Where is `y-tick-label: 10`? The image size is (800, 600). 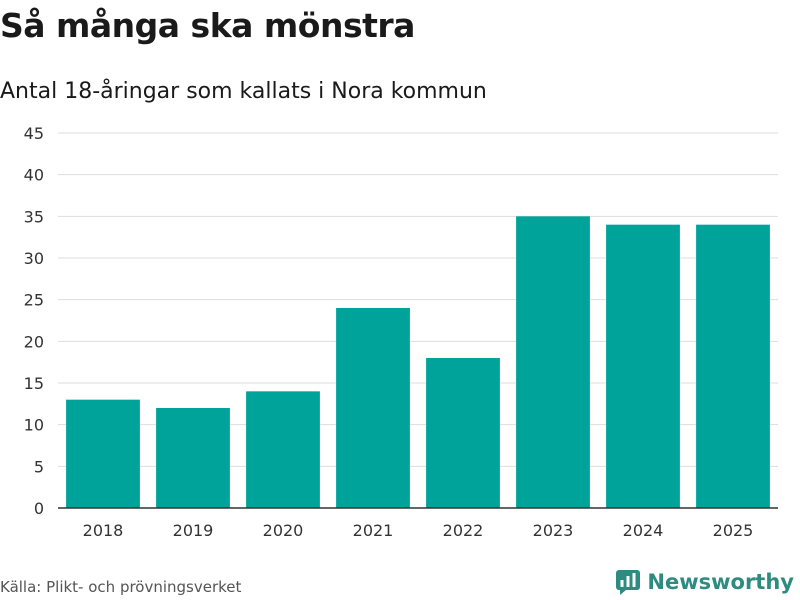
y-tick-label: 10 is located at coordinates (34, 425).